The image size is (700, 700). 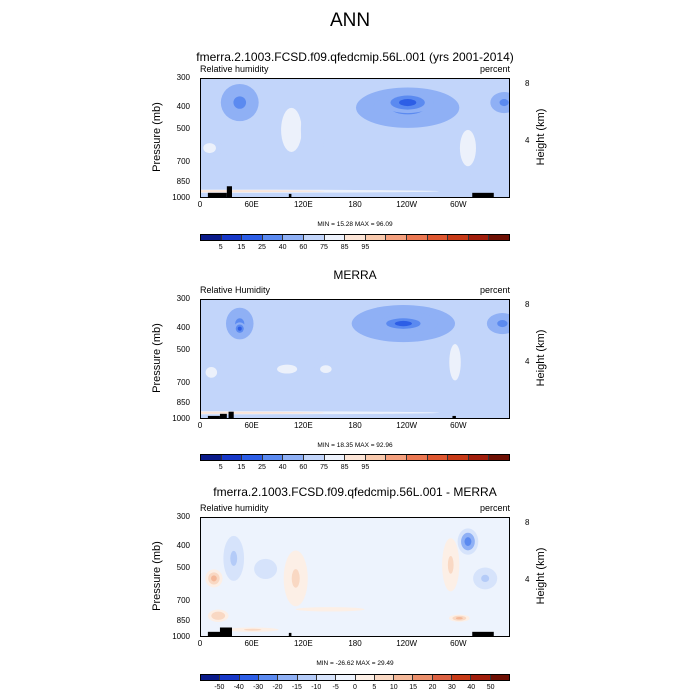 What do you see at coordinates (324, 247) in the screenshot?
I see `colorbar-tick-label: 75` at bounding box center [324, 247].